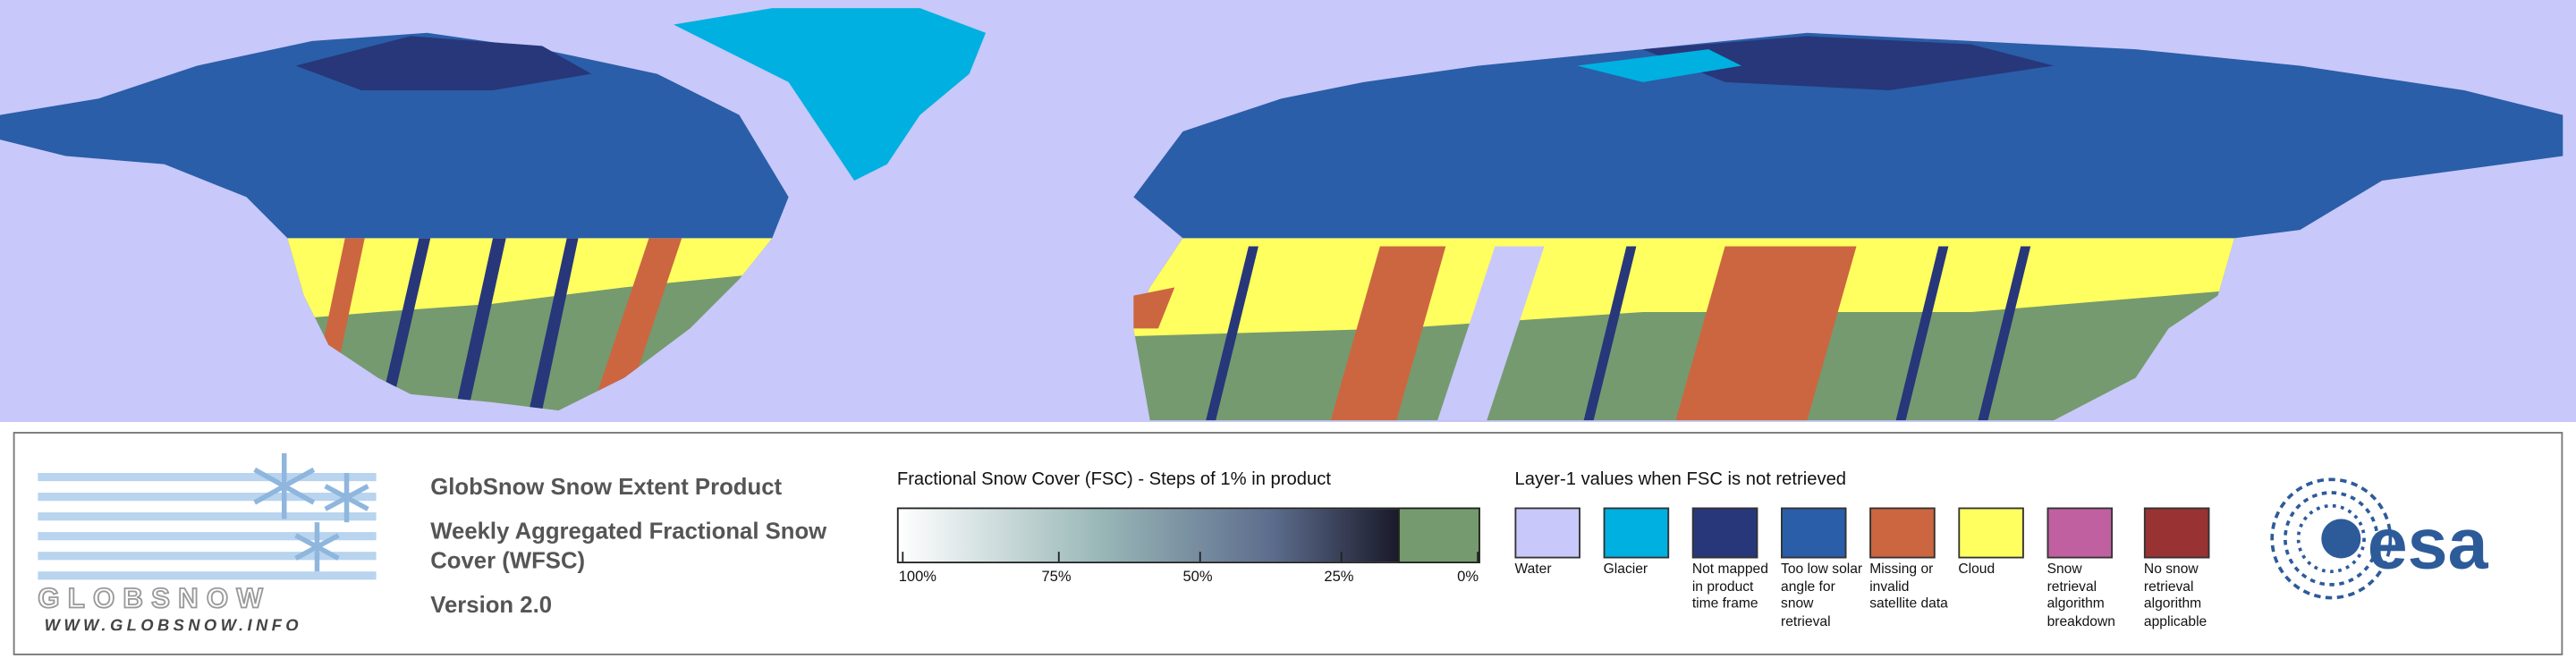 The width and height of the screenshot is (2576, 667). Describe the element at coordinates (2080, 594) in the screenshot. I see `legend-label: Snow retrieval algorithm breakdown` at that location.